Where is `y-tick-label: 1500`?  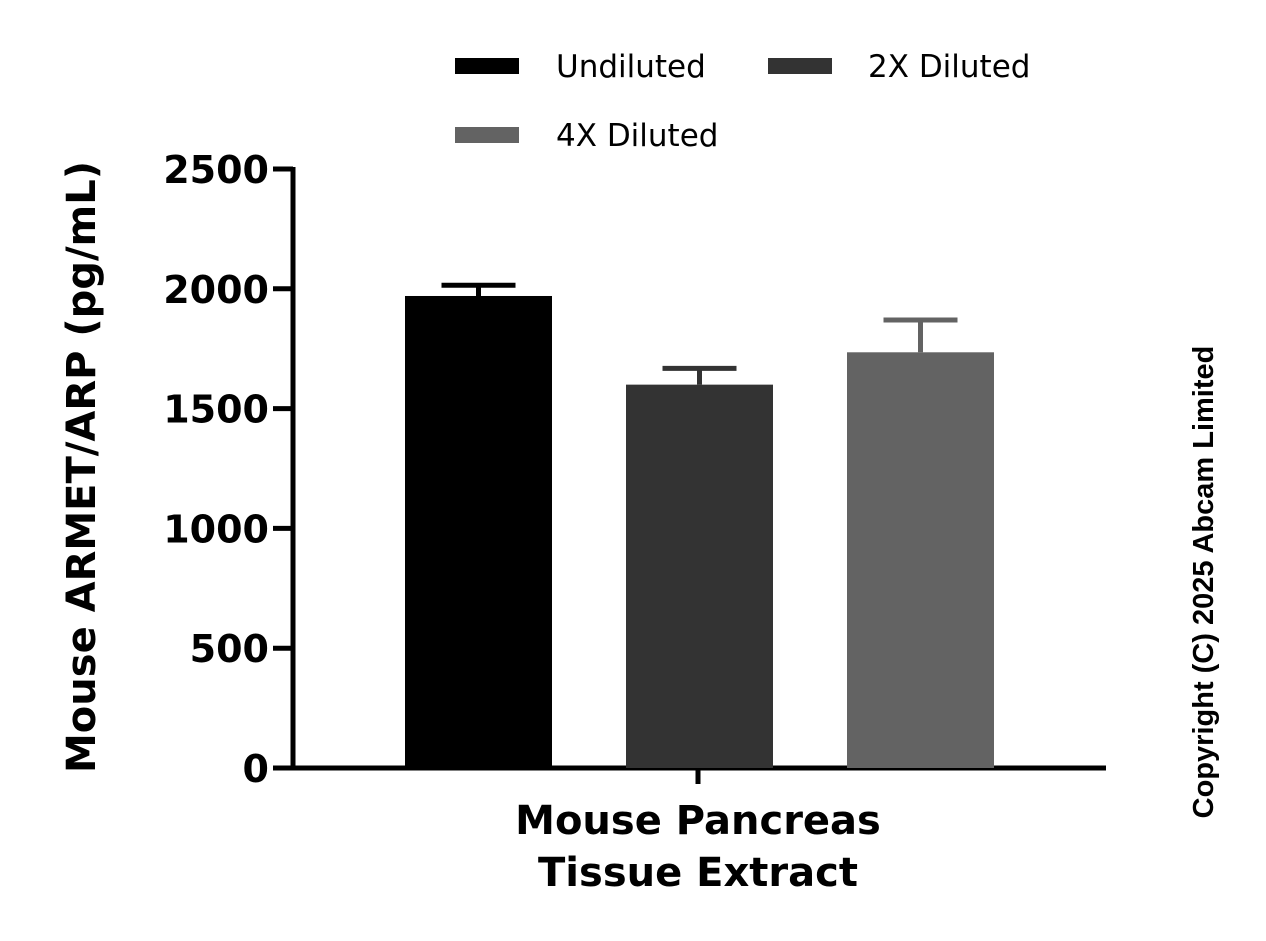 y-tick-label: 1500 is located at coordinates (216, 410).